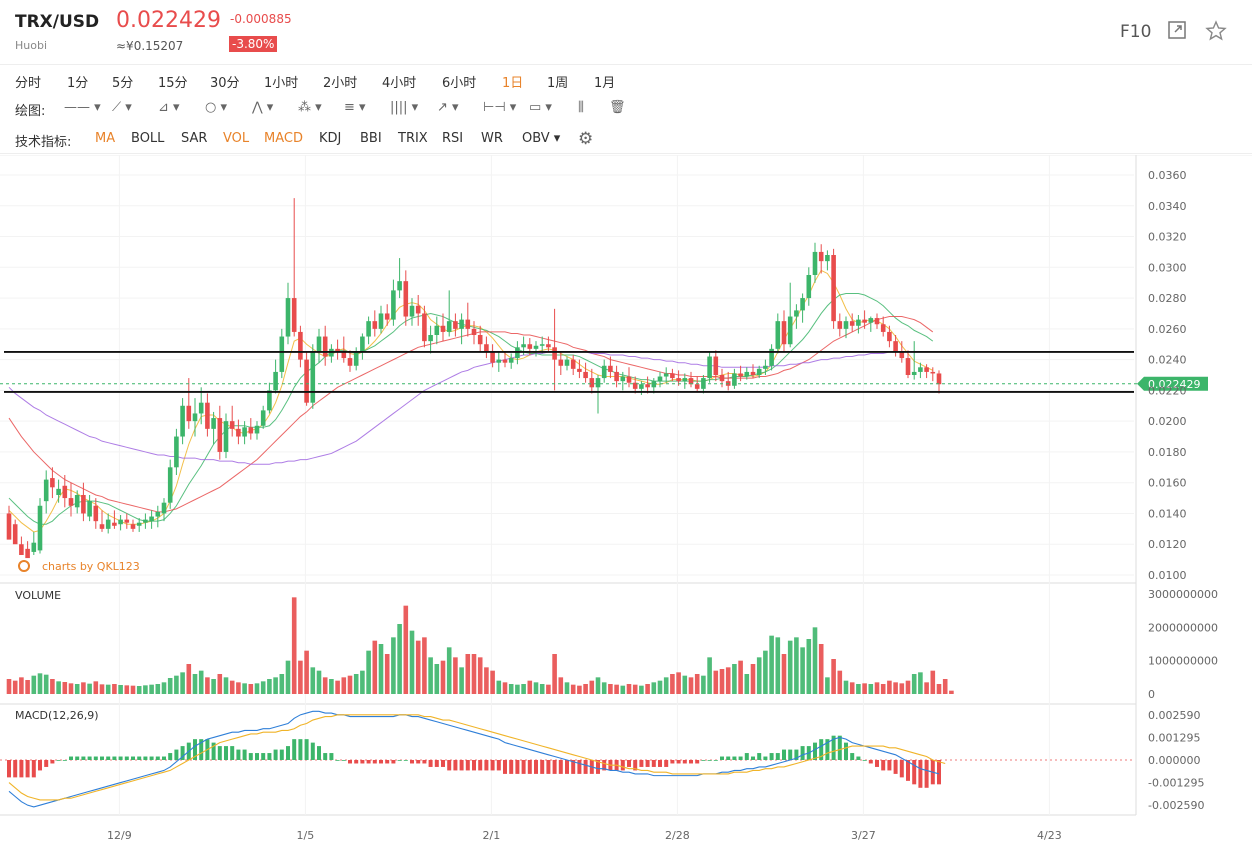 The width and height of the screenshot is (1252, 856). Describe the element at coordinates (586, 139) in the screenshot. I see `settings-gear-icon: ⚙` at that location.